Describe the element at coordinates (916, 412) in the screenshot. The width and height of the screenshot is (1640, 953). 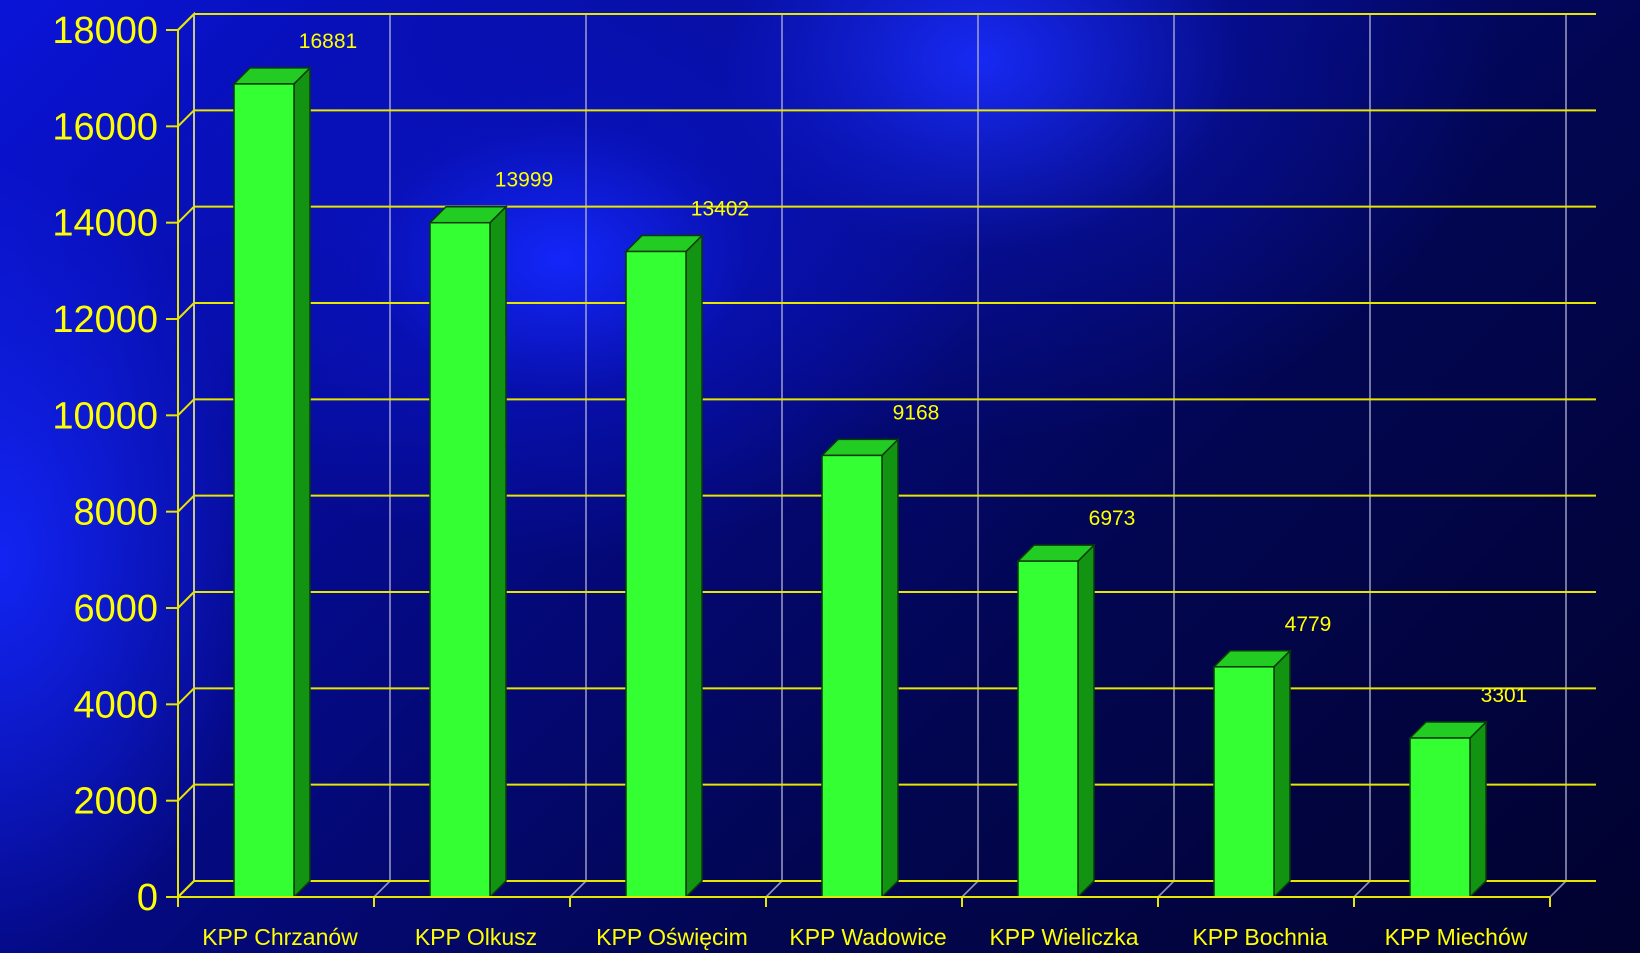
I see `data-label: 9168` at that location.